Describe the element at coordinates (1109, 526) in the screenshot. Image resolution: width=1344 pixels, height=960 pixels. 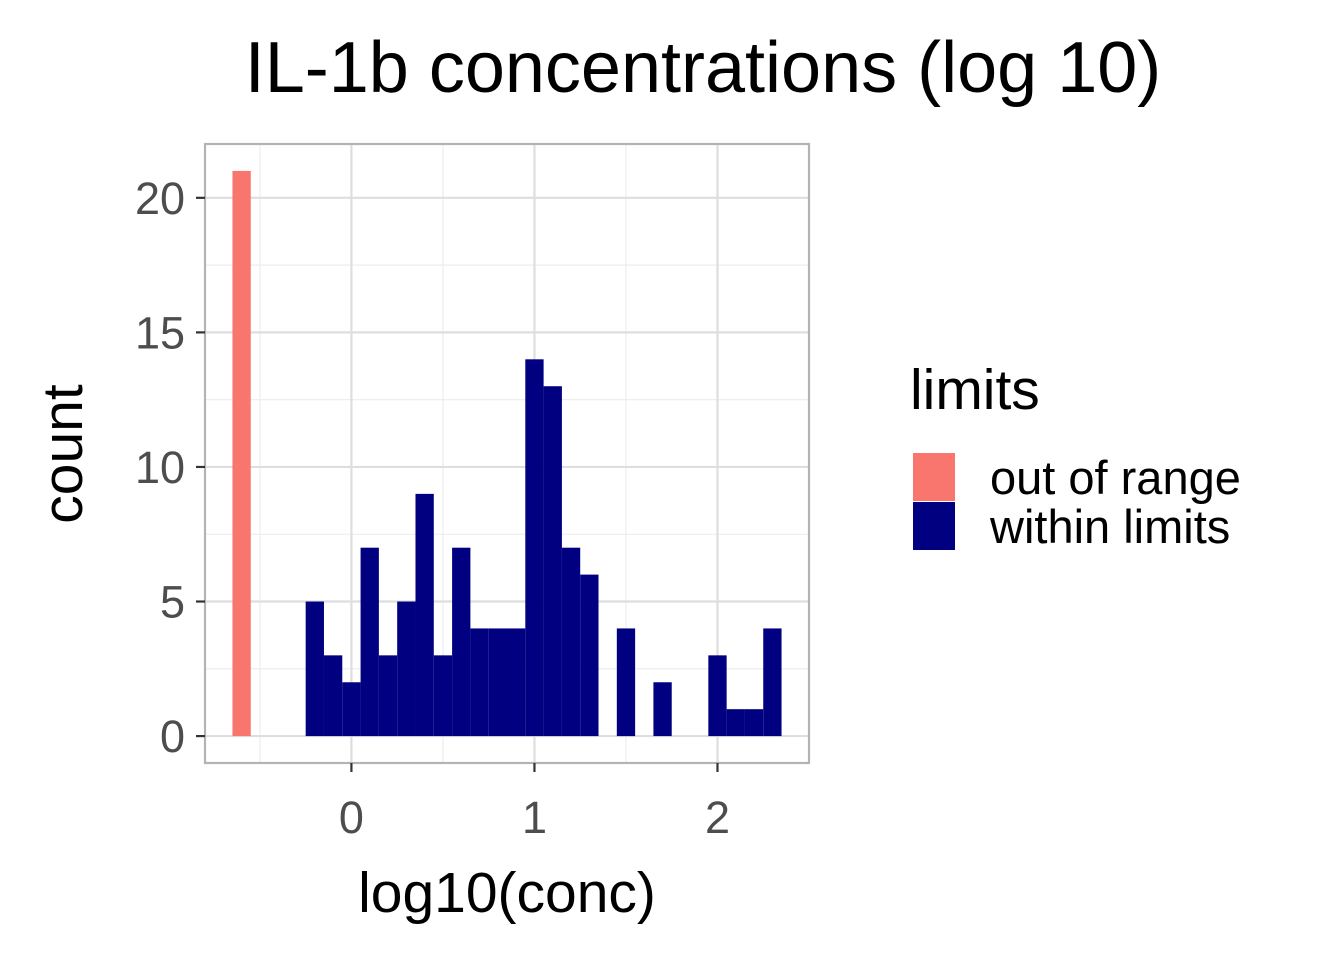
I see `legend-key-label: within limits` at that location.